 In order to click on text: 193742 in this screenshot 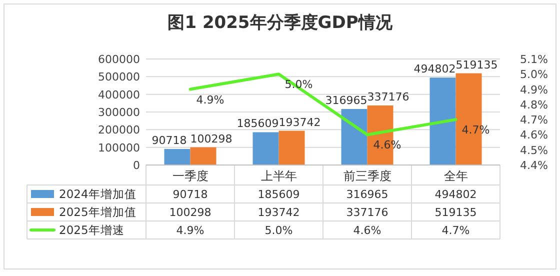, I will do `click(299, 122)`.